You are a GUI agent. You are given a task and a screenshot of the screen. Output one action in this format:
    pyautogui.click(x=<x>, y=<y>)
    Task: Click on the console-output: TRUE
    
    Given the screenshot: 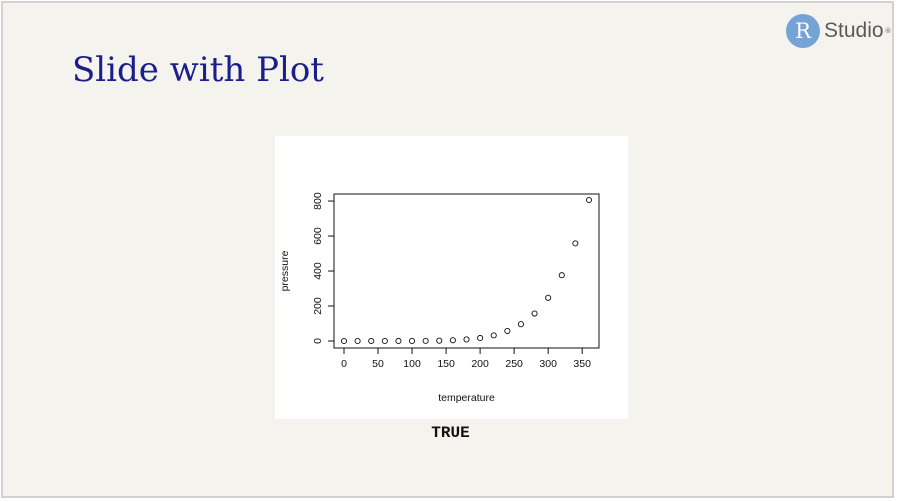 What is the action you would take?
    pyautogui.click(x=450, y=433)
    